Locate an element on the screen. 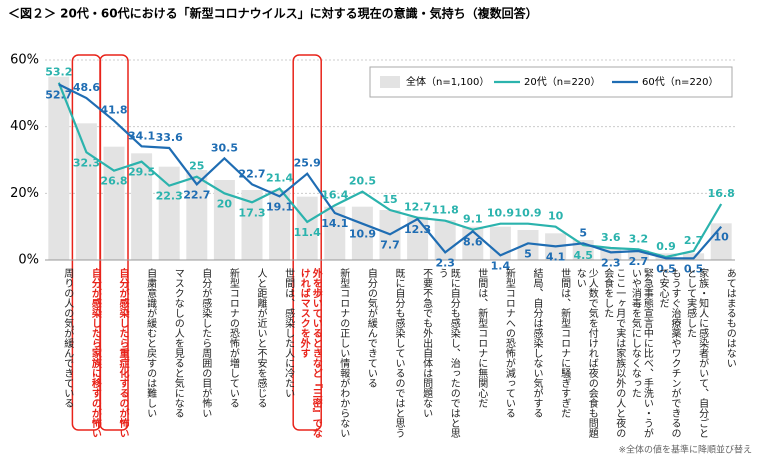 The width and height of the screenshot is (760, 463). legend-box is located at coordinates (551, 82).